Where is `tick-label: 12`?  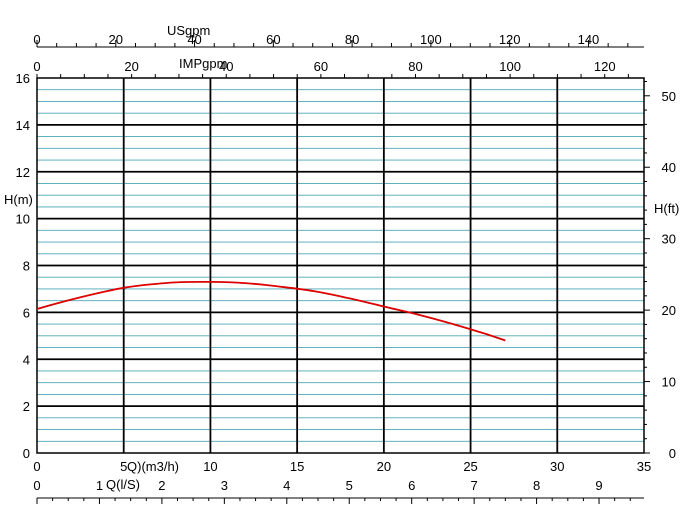
tick-label: 12 is located at coordinates (23, 172).